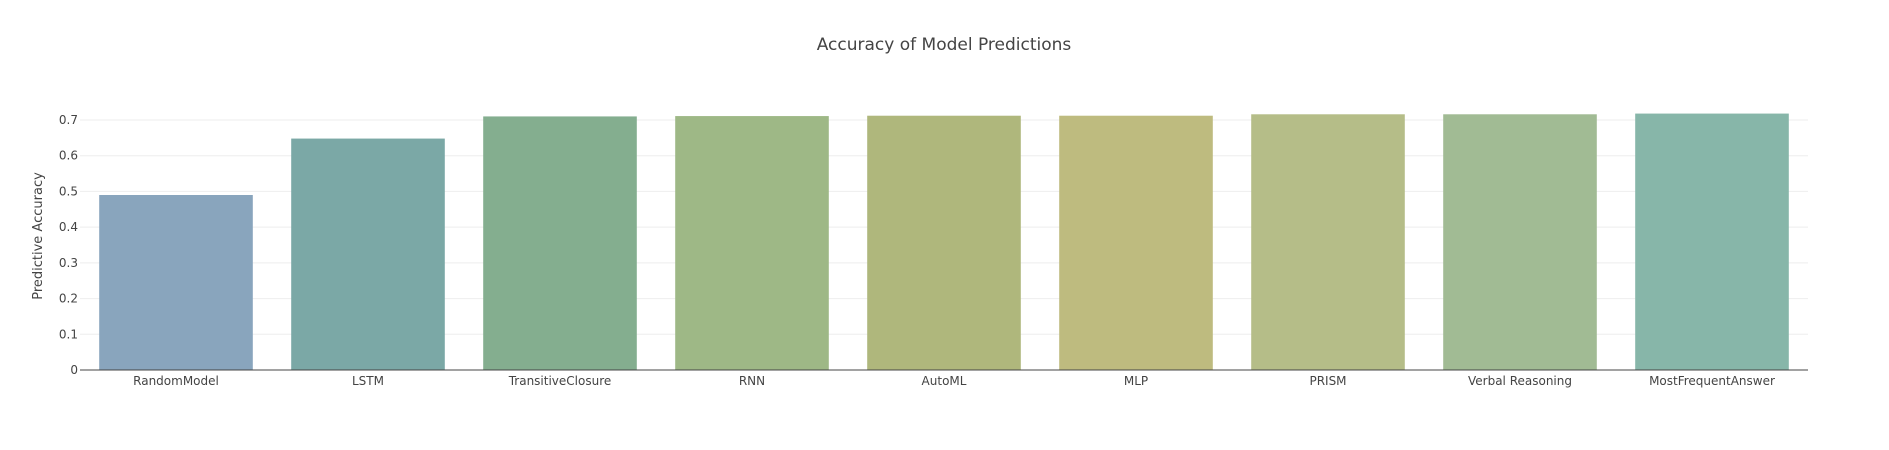  Describe the element at coordinates (68, 191) in the screenshot. I see `y-tick-label: 0.5` at that location.